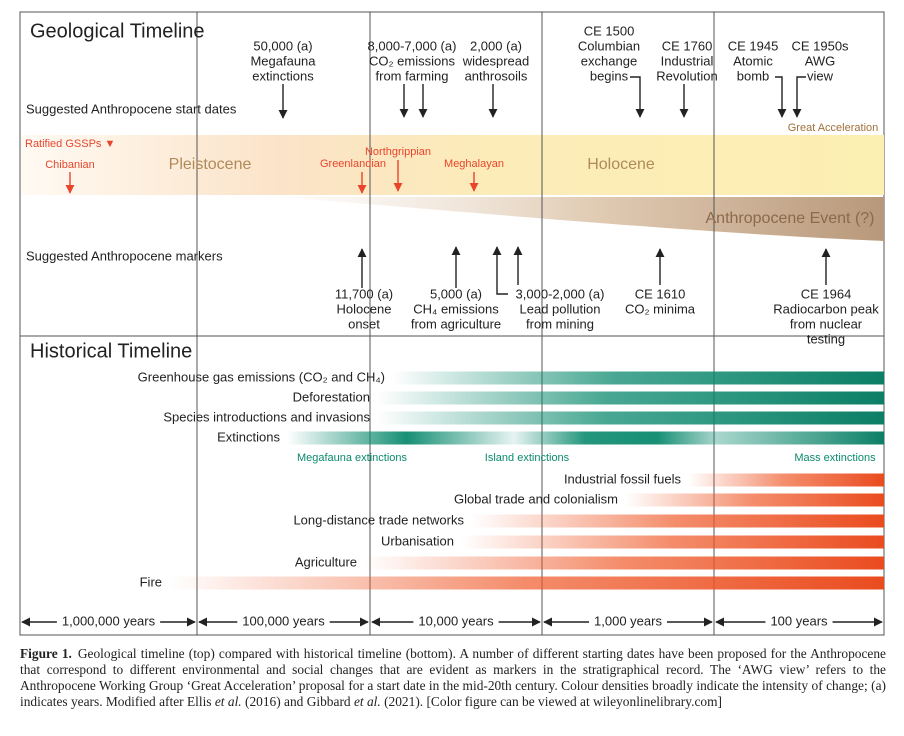 The height and width of the screenshot is (736, 904). Describe the element at coordinates (283, 75) in the screenshot. I see `label-line: extinctions` at that location.